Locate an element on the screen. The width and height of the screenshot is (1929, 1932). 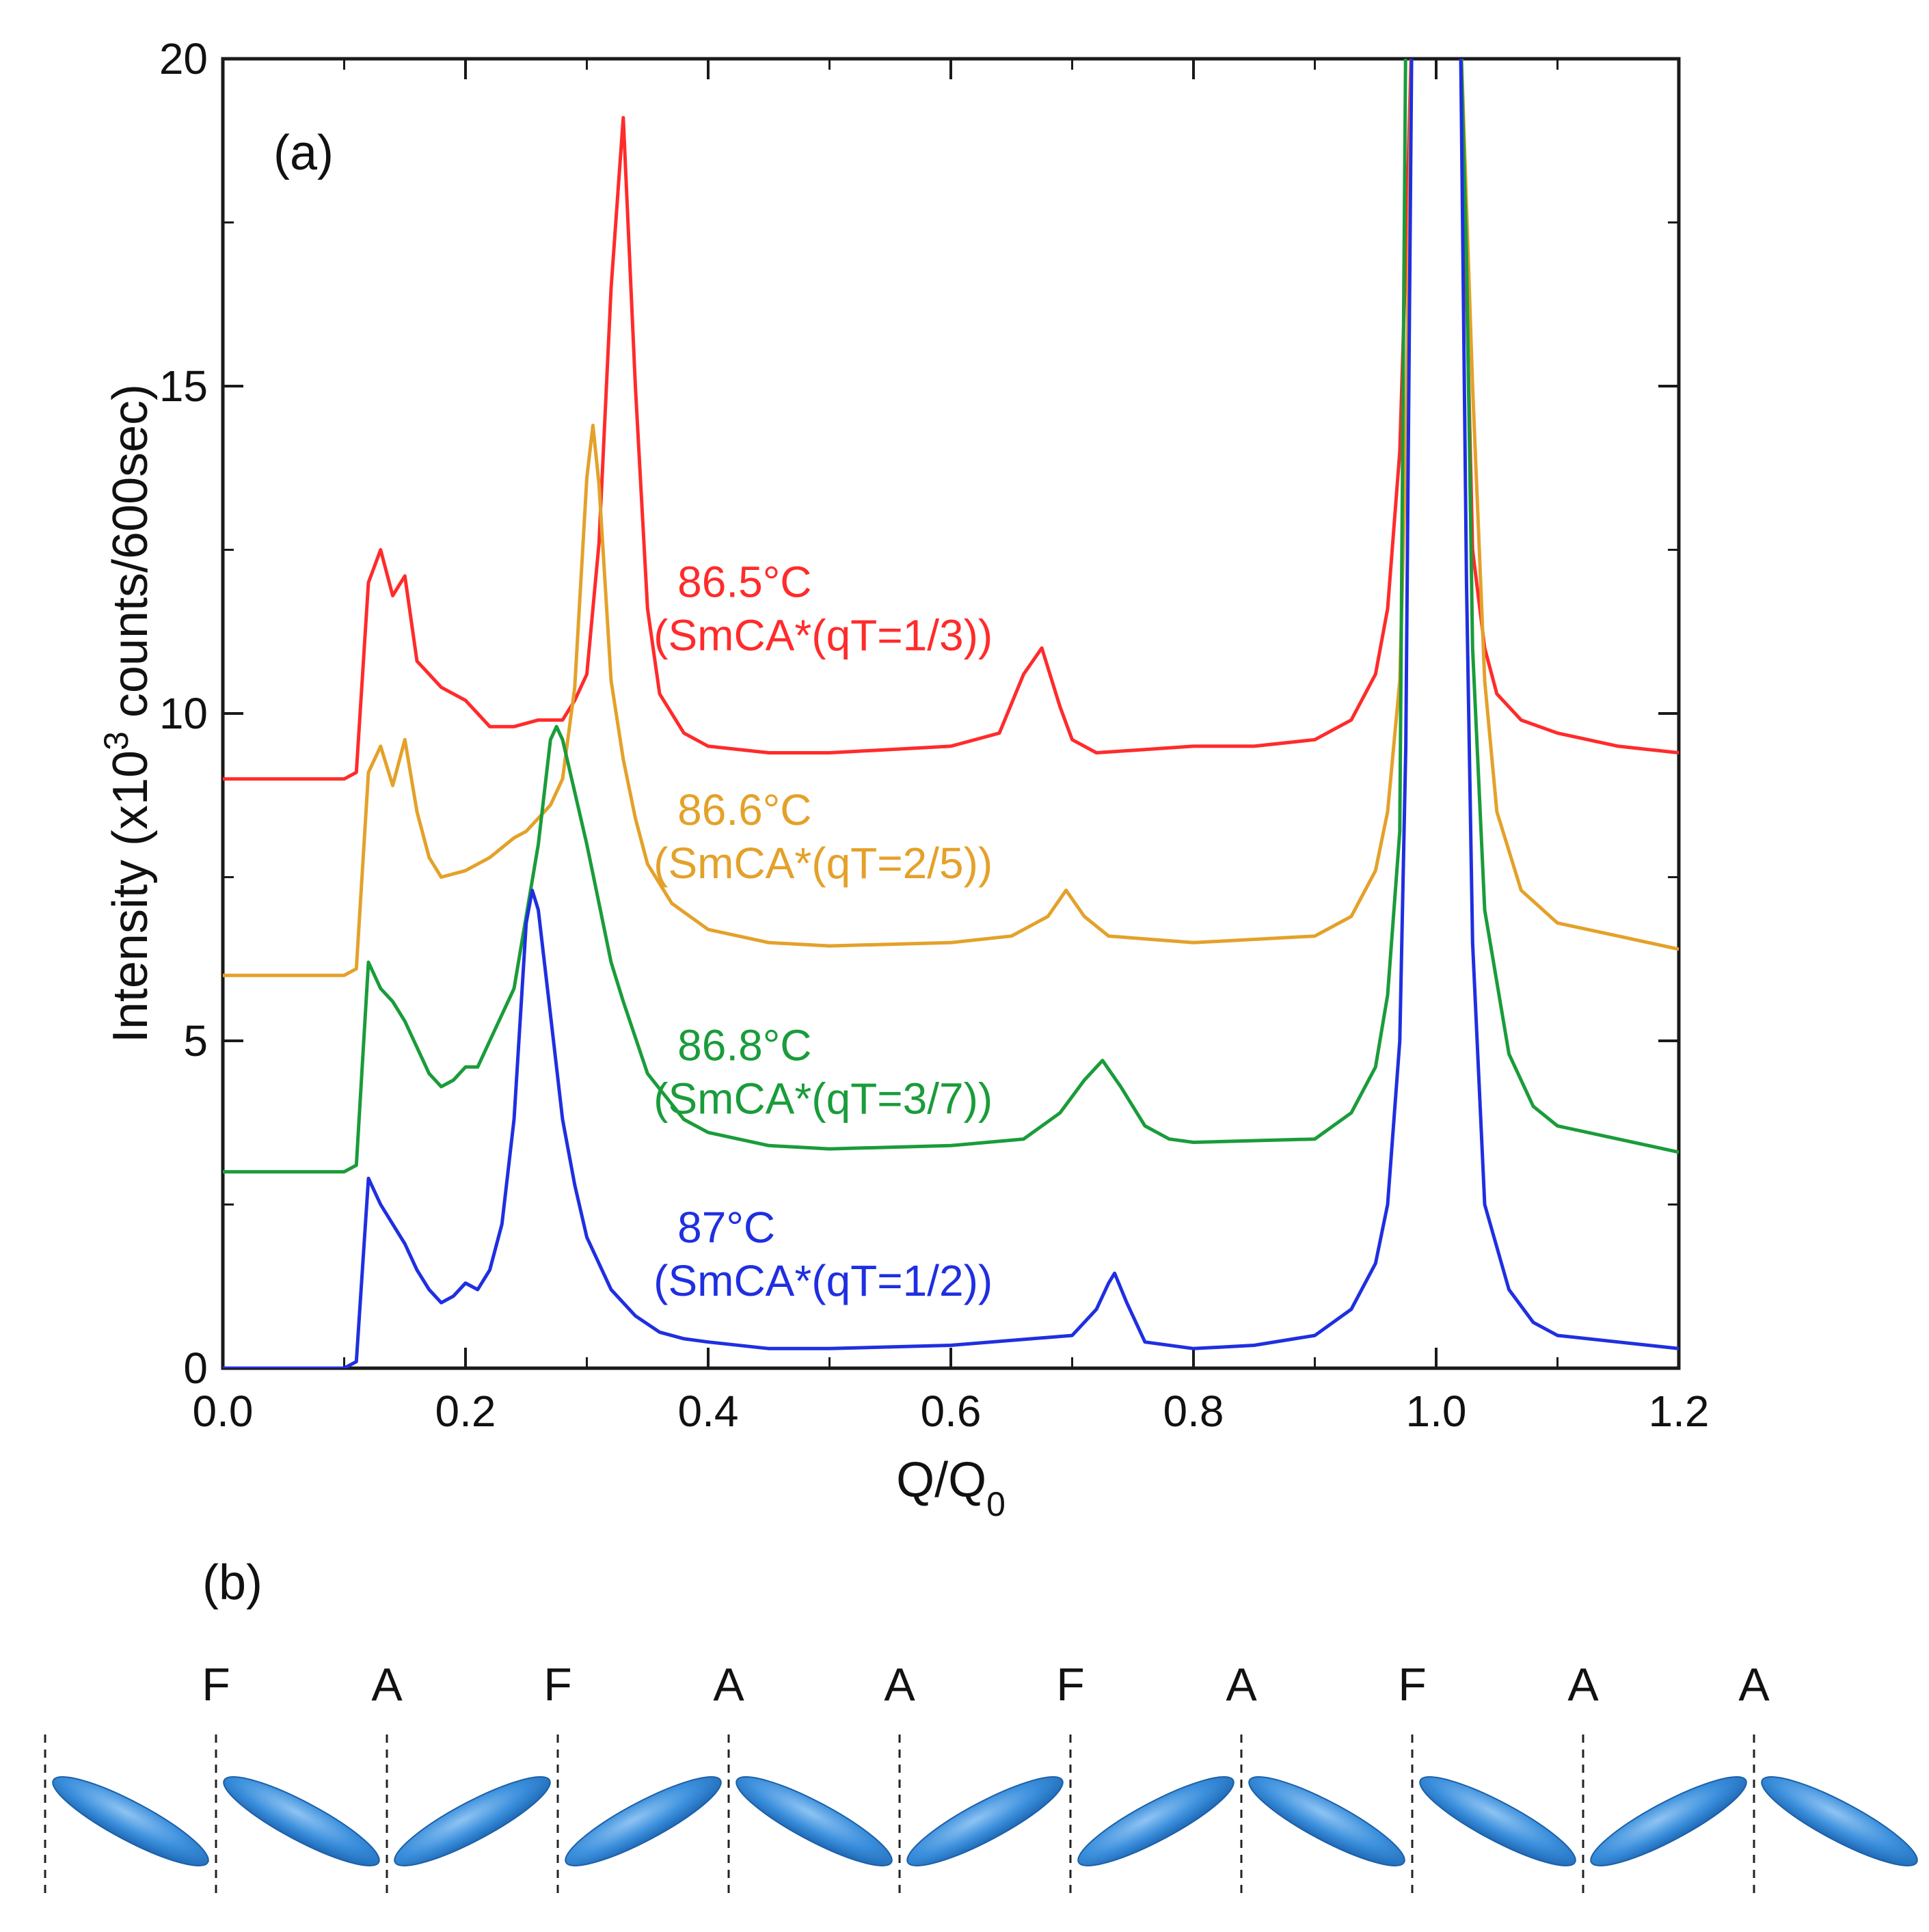
x-tick-label: 0.2 is located at coordinates (465, 1411).